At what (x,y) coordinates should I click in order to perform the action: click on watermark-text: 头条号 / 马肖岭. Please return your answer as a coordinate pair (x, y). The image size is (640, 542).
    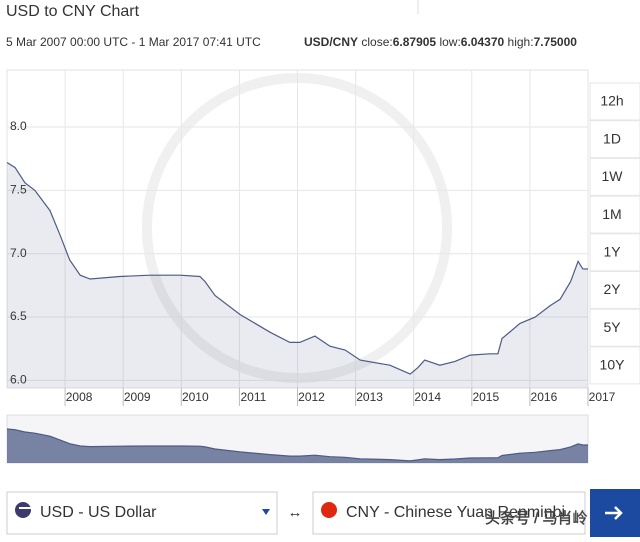
    Looking at the image, I should click on (536, 518).